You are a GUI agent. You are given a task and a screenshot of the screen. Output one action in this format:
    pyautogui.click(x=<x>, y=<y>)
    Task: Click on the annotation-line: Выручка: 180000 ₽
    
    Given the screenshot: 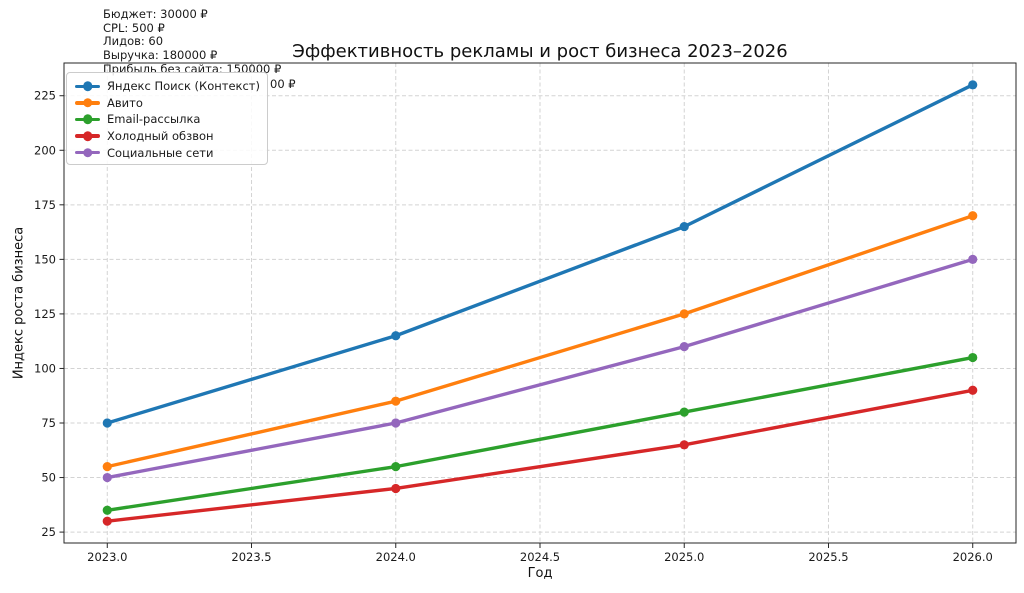 What is the action you would take?
    pyautogui.click(x=160, y=55)
    